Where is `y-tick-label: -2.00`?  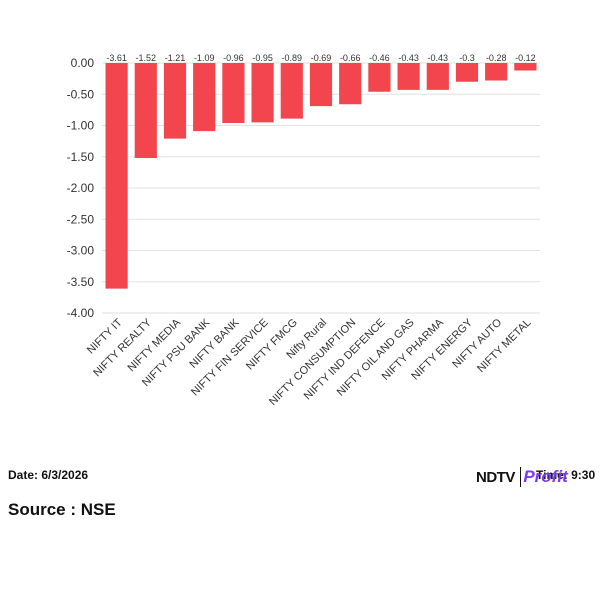
y-tick-label: -2.00 is located at coordinates (81, 188).